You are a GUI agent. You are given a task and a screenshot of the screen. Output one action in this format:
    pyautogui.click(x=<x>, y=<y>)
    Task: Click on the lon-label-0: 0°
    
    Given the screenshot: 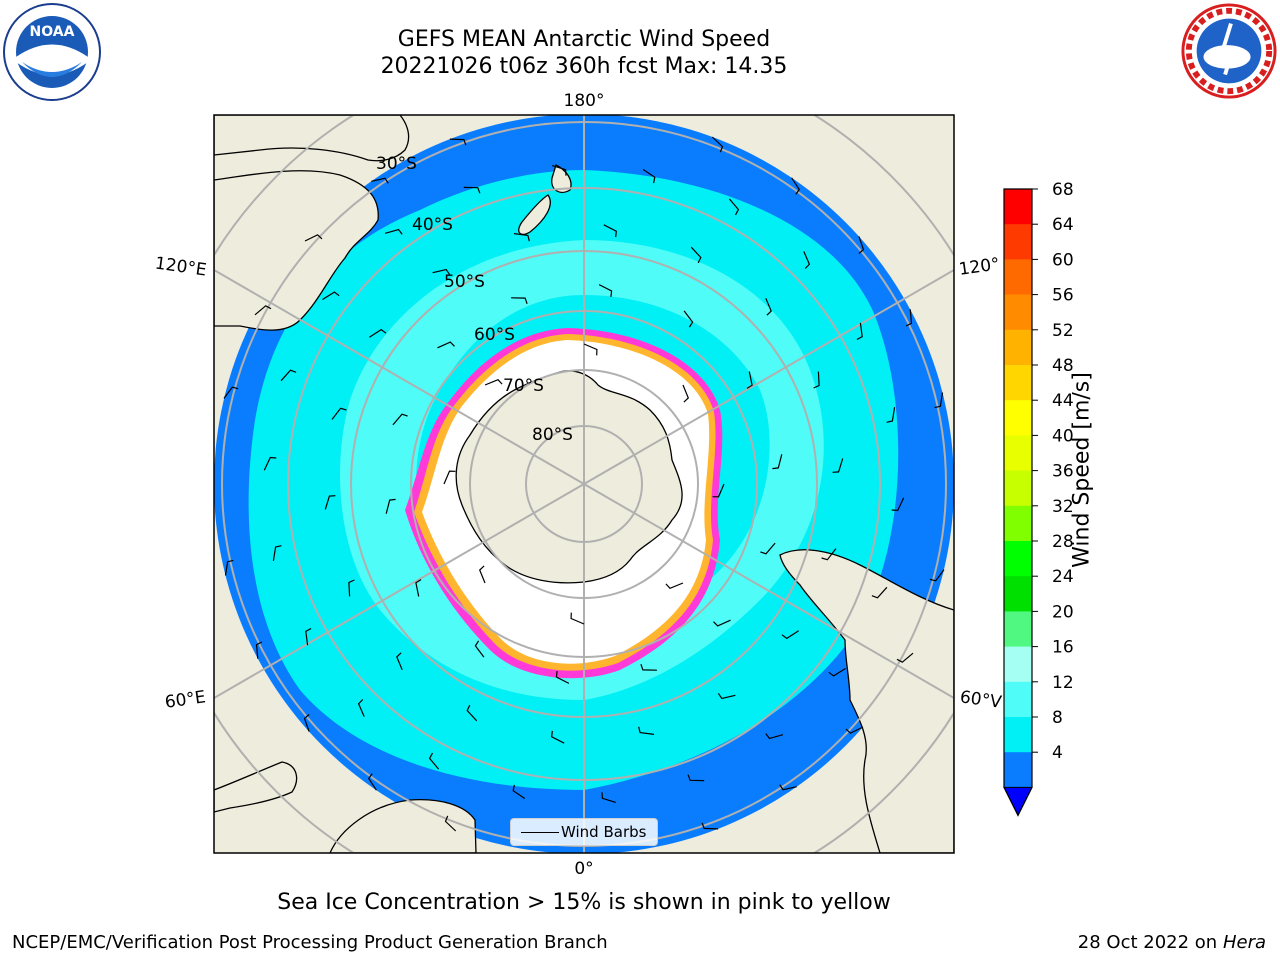 What is the action you would take?
    pyautogui.click(x=583, y=869)
    